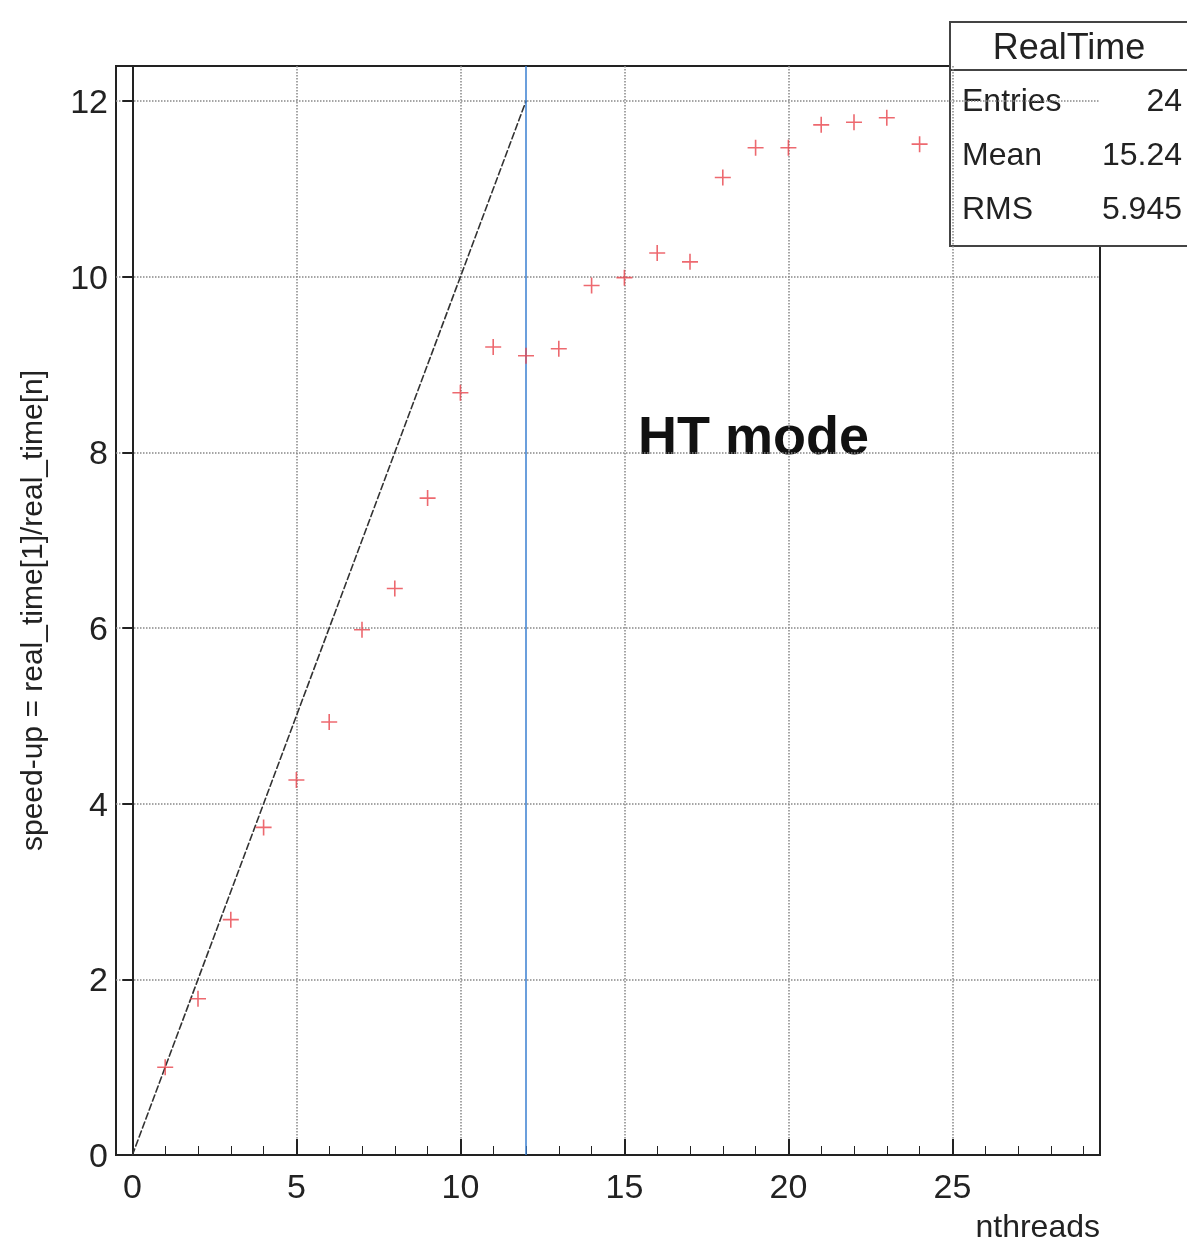 This screenshot has height=1246, width=1187. Describe the element at coordinates (89, 276) in the screenshot. I see `y-tick-label: 10` at that location.